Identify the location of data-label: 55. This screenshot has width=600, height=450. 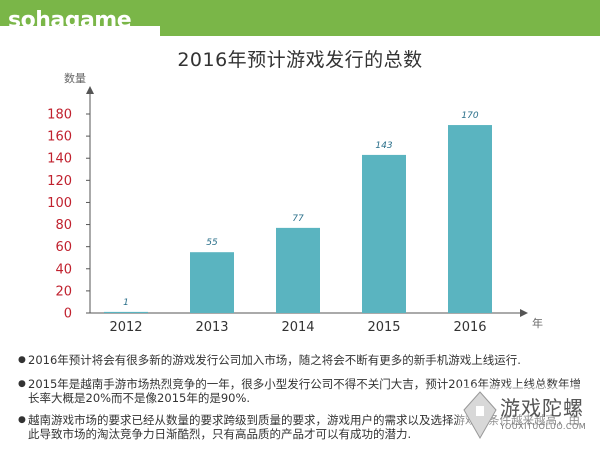
(212, 243).